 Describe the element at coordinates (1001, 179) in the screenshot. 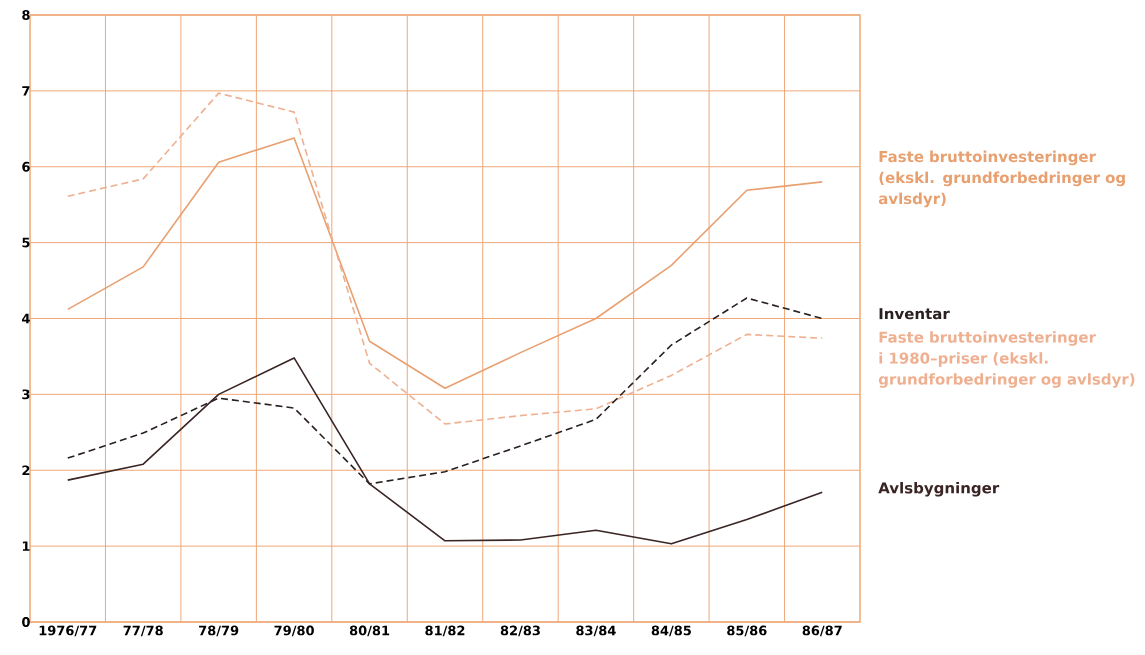

I see `text: Faste bruttoinvesteringer (ekskl. grundforbedringer og avlsdyr)` at that location.